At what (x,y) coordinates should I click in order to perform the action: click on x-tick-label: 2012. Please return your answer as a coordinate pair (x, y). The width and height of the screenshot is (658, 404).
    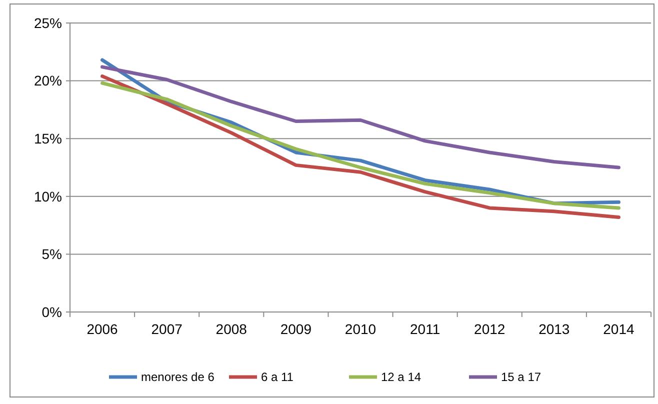
    Looking at the image, I should click on (490, 329).